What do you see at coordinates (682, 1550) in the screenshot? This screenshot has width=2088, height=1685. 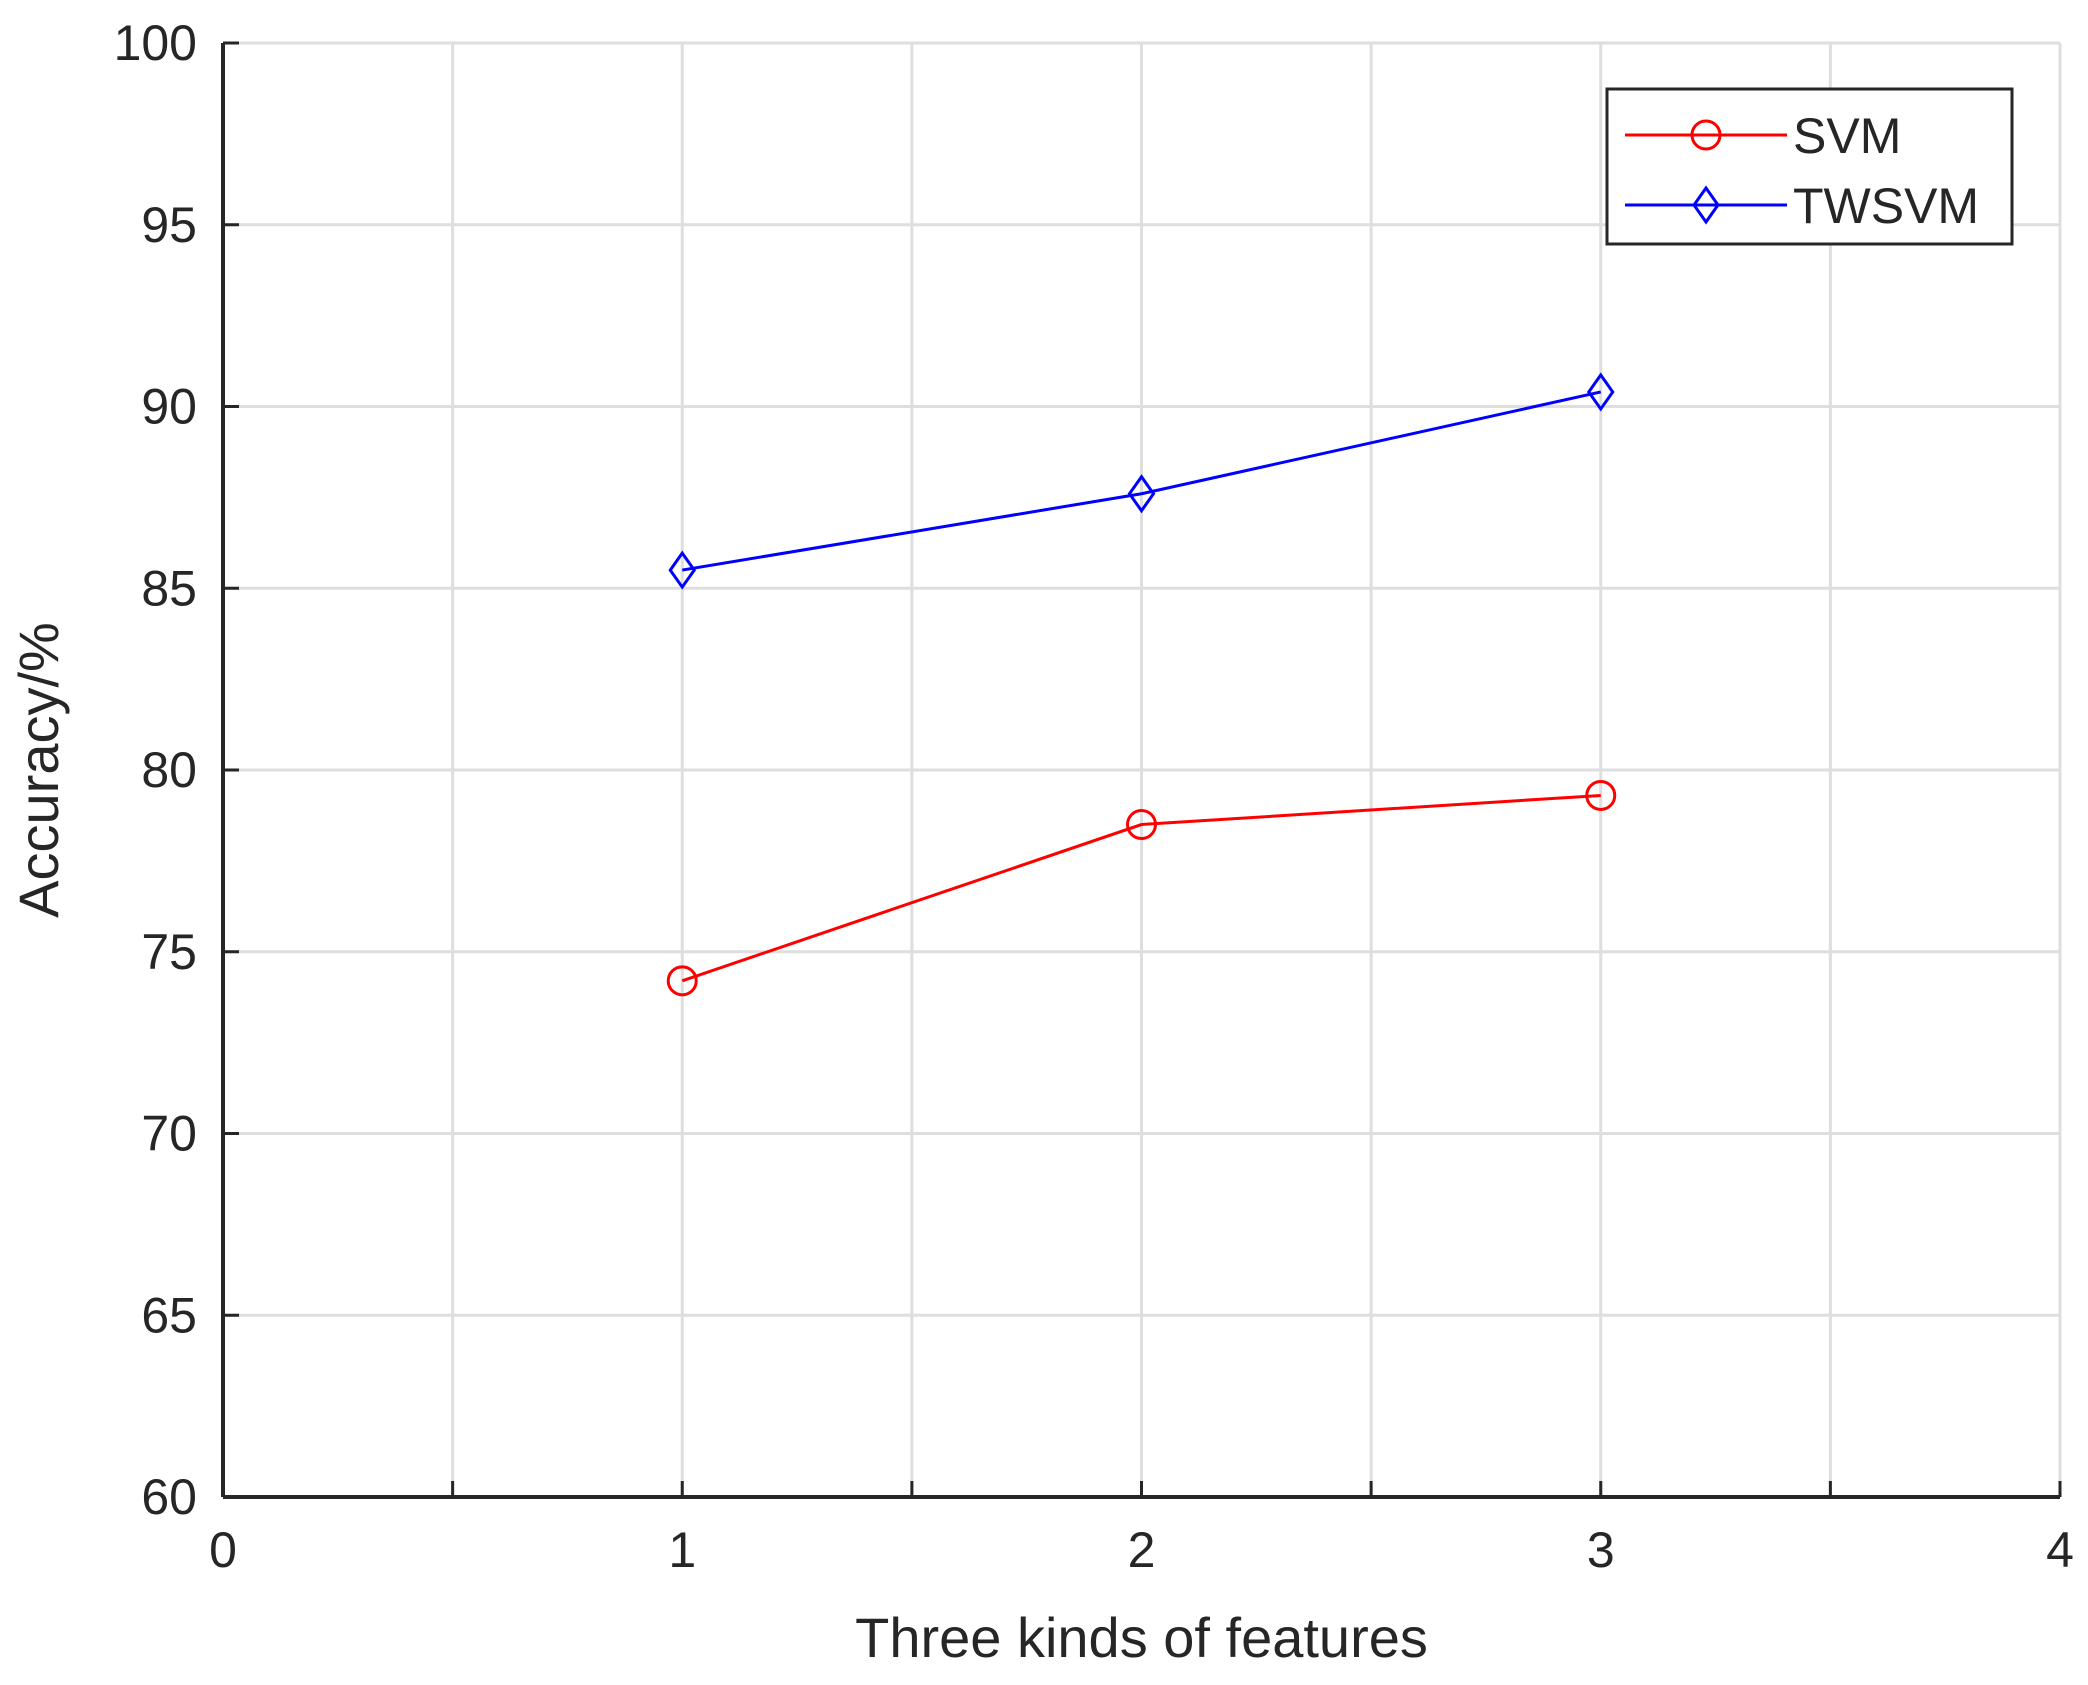 I see `x-tick-label: 1` at bounding box center [682, 1550].